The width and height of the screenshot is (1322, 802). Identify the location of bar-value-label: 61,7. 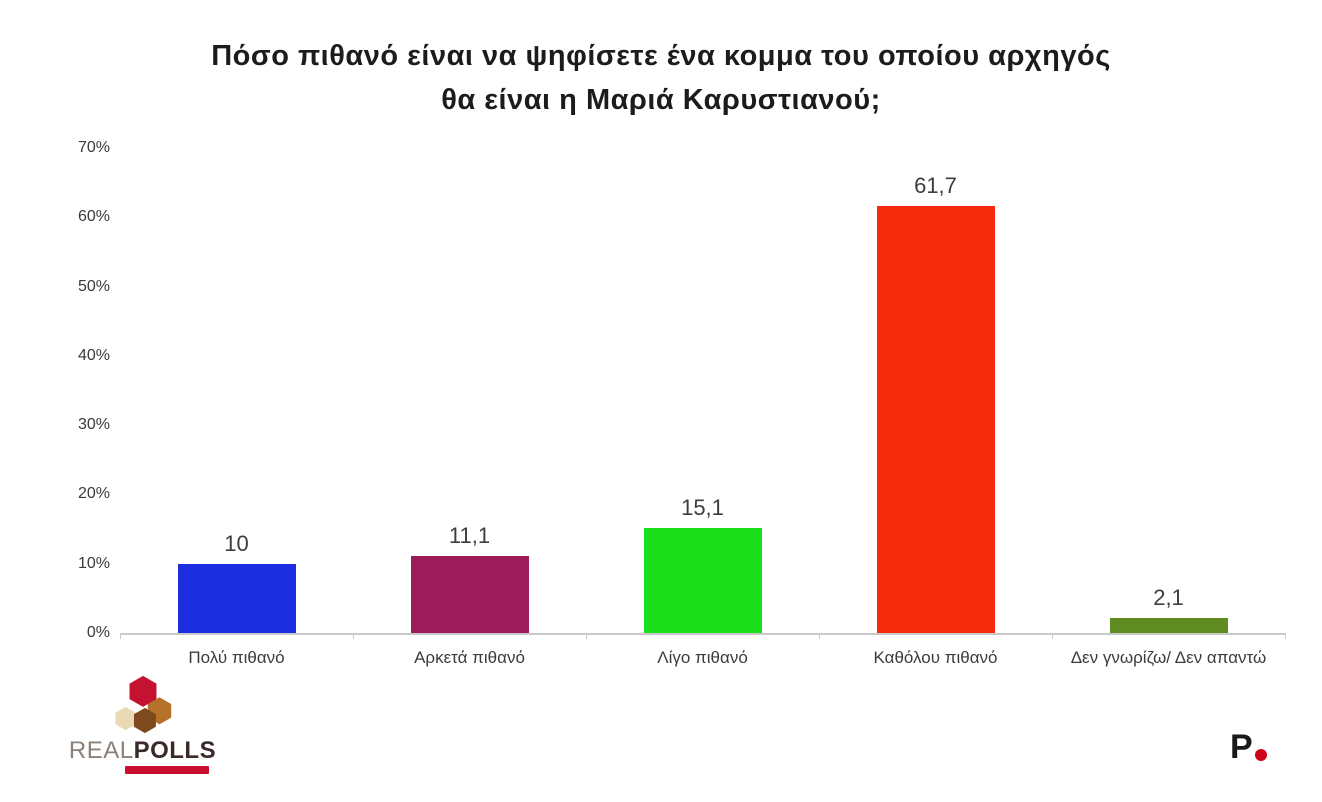
(935, 185).